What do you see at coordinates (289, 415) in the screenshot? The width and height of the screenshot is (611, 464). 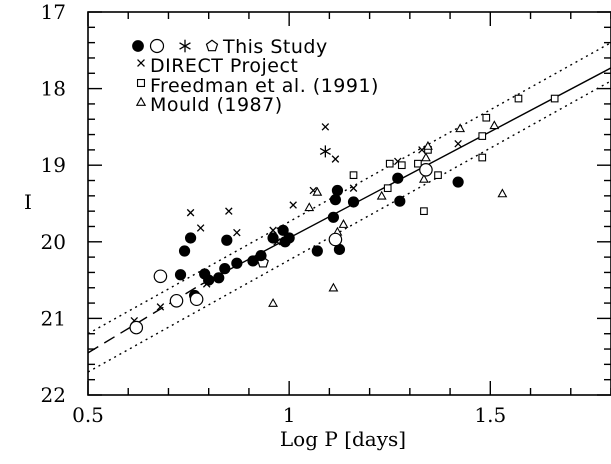 I see `x-tick-label: 1` at bounding box center [289, 415].